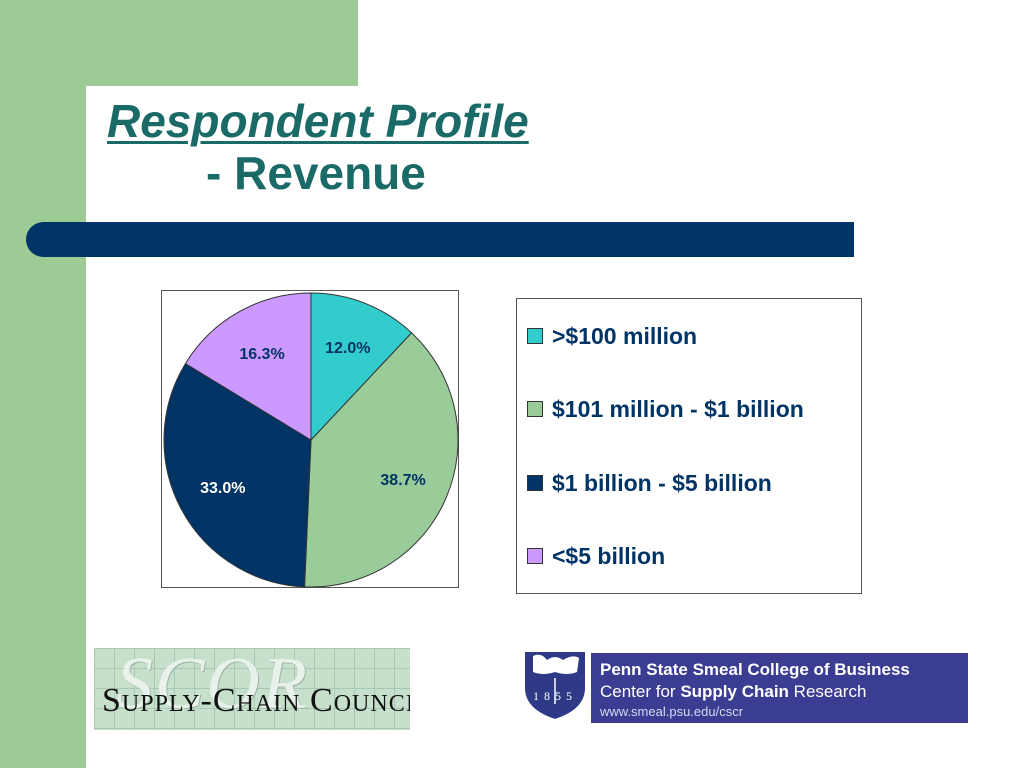 The width and height of the screenshot is (1024, 768). I want to click on legend-item: >$100 million, so click(612, 336).